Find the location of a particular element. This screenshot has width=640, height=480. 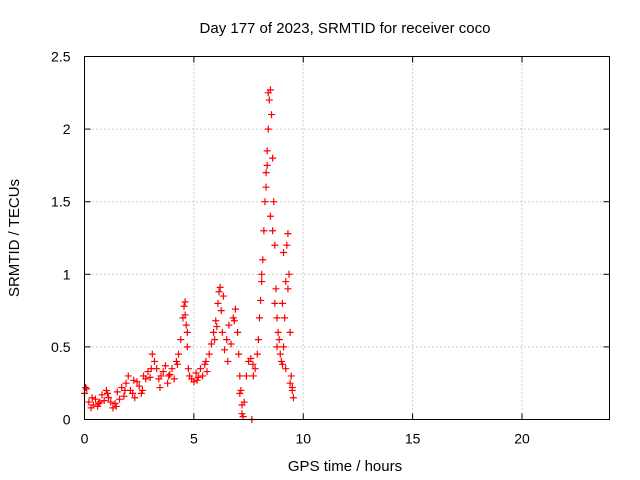

y-tick-label: 1 is located at coordinates (67, 274).